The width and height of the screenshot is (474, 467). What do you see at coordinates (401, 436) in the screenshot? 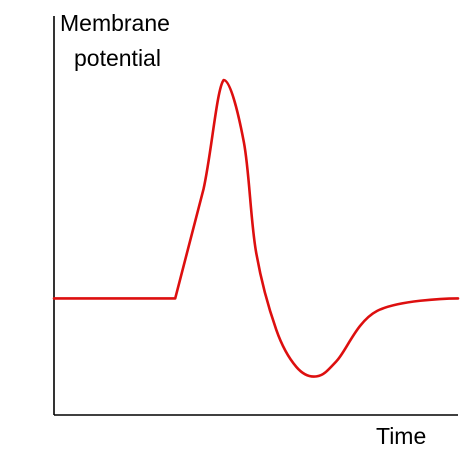
I see `x-axis-label: Time` at bounding box center [401, 436].